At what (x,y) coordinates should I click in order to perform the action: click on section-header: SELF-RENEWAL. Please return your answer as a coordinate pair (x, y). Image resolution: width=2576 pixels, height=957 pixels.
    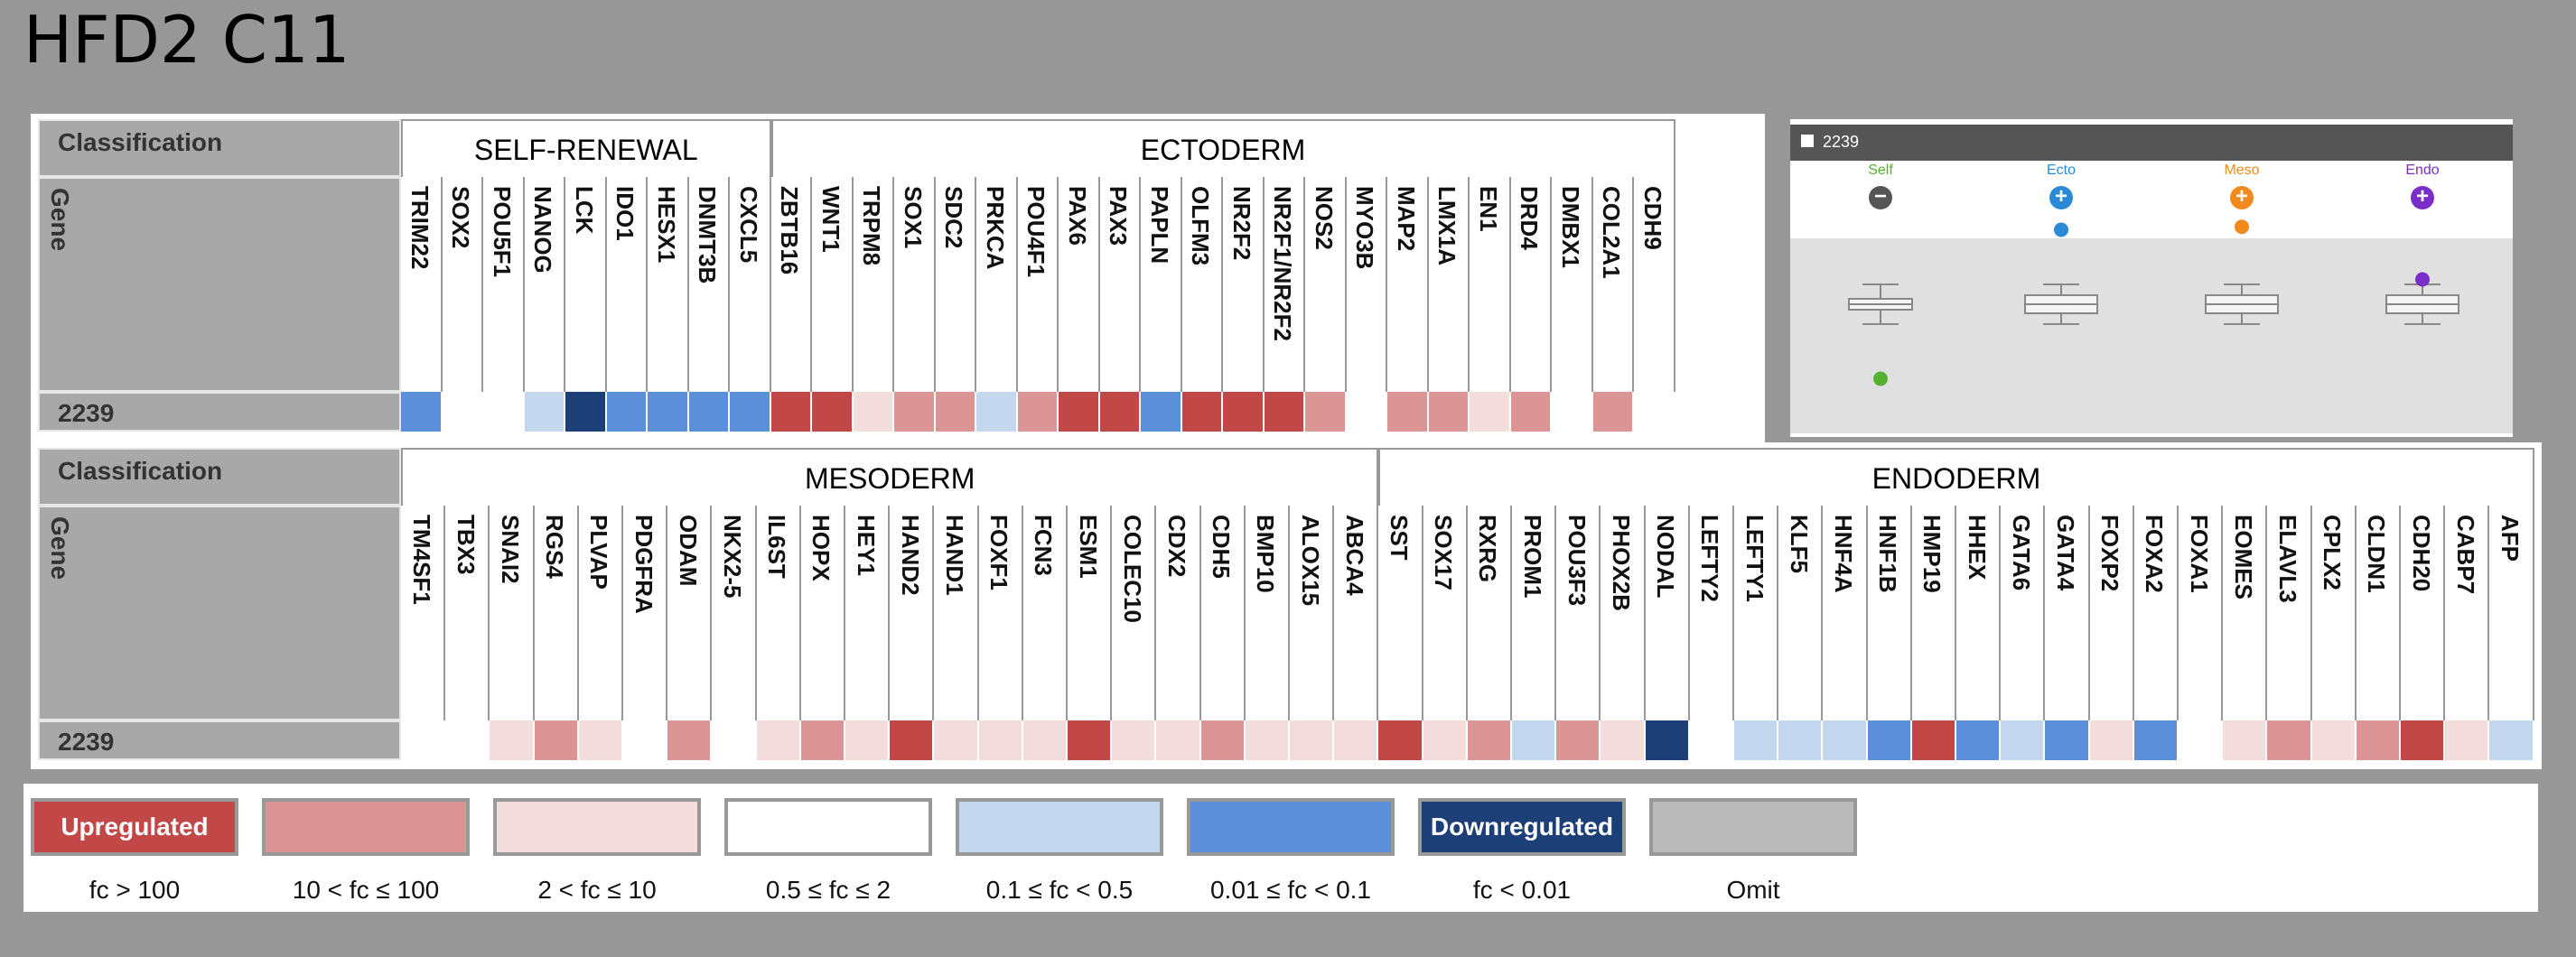
    Looking at the image, I should click on (586, 150).